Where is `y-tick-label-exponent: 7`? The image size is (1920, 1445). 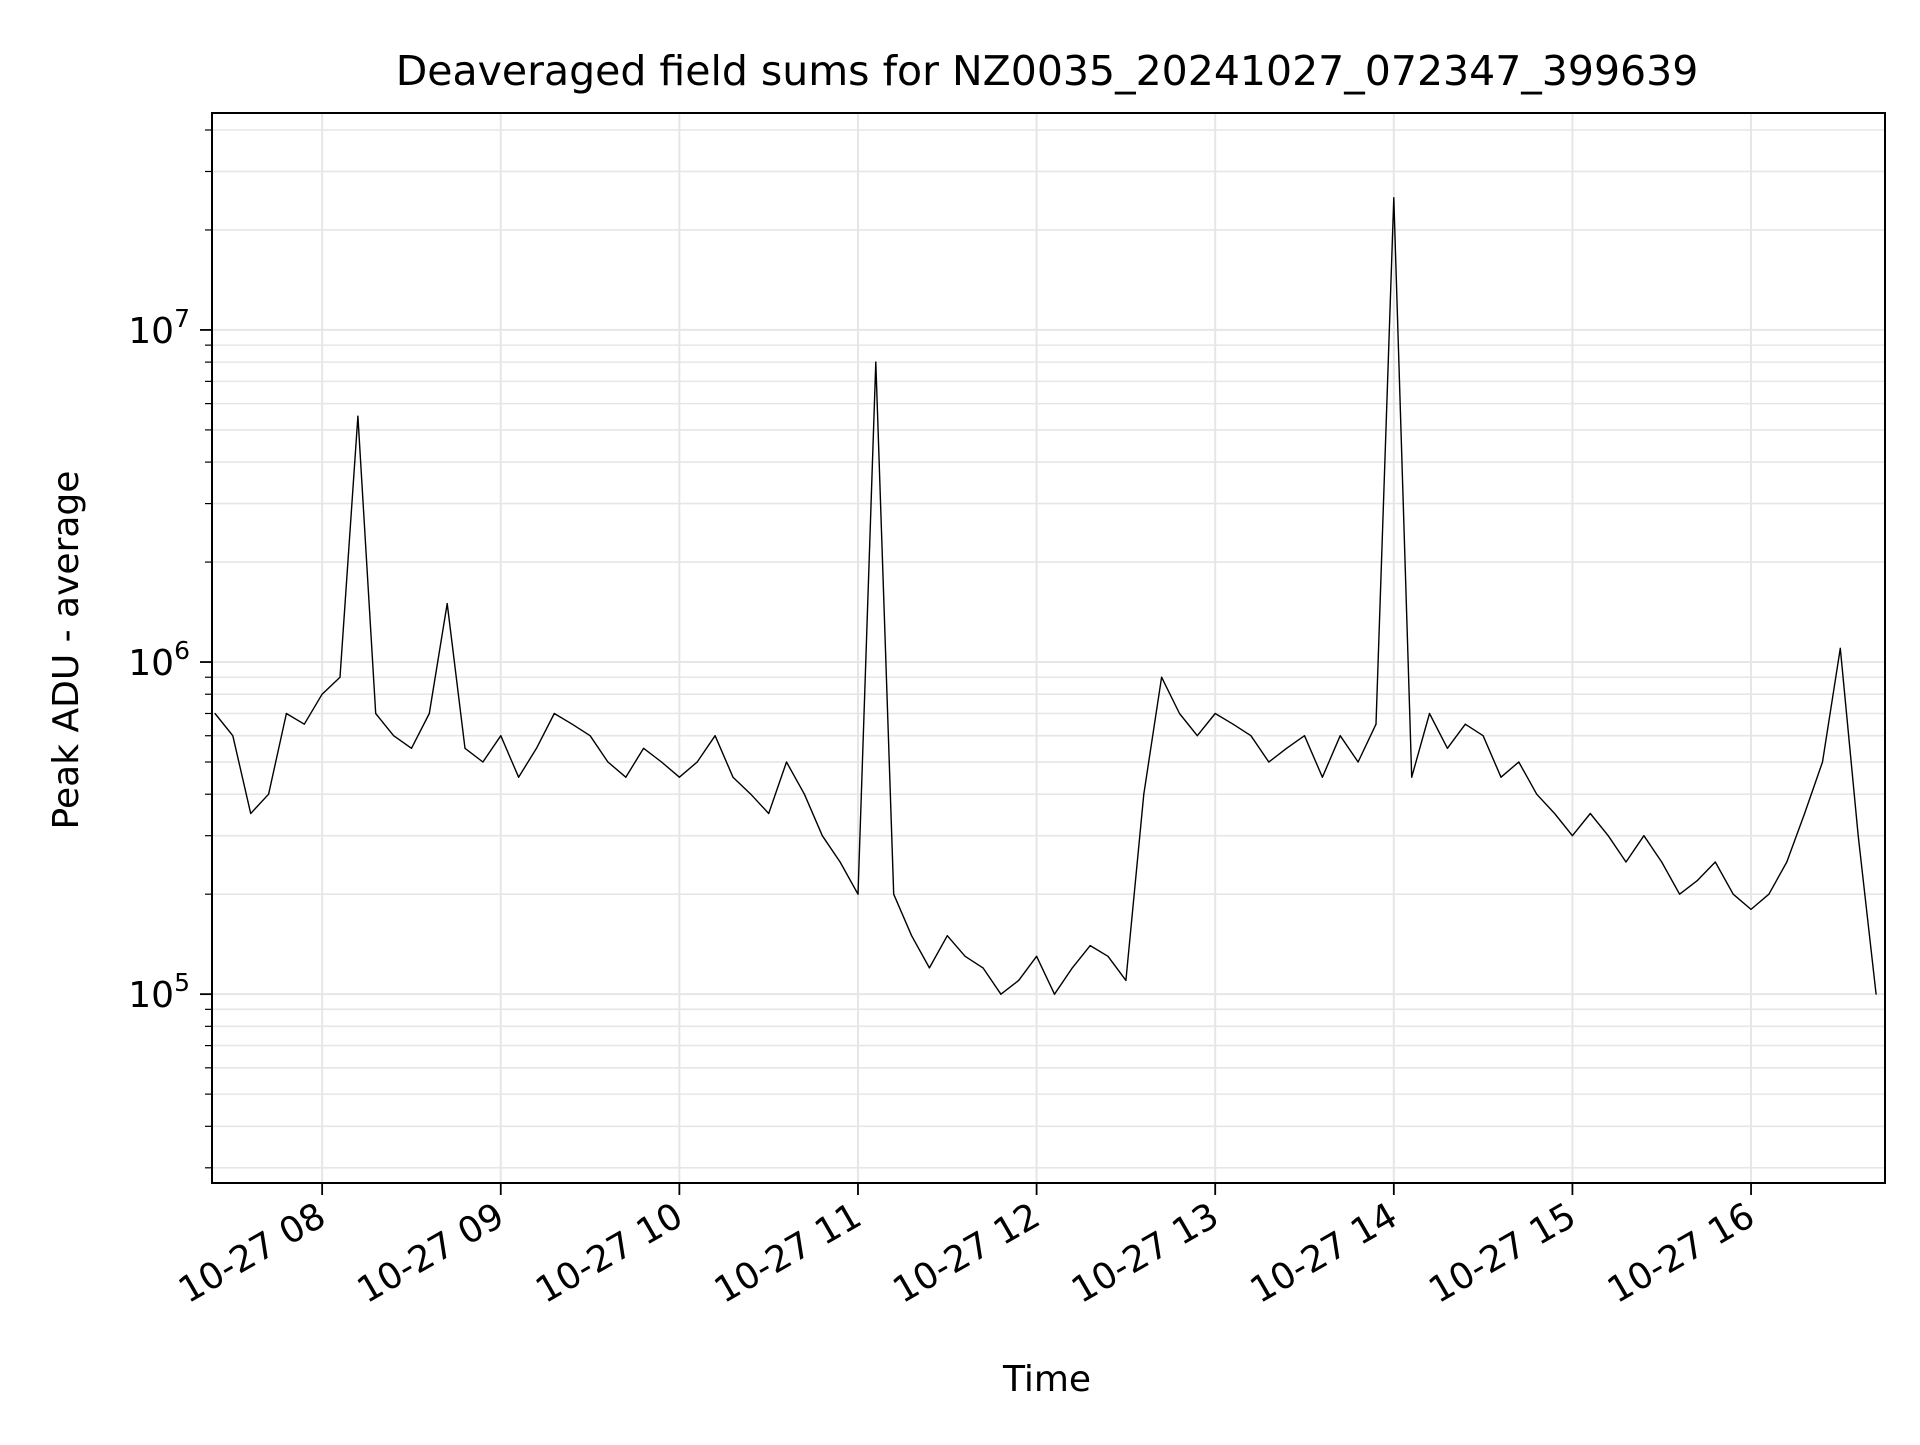
y-tick-label-exponent: 7 is located at coordinates (182, 318).